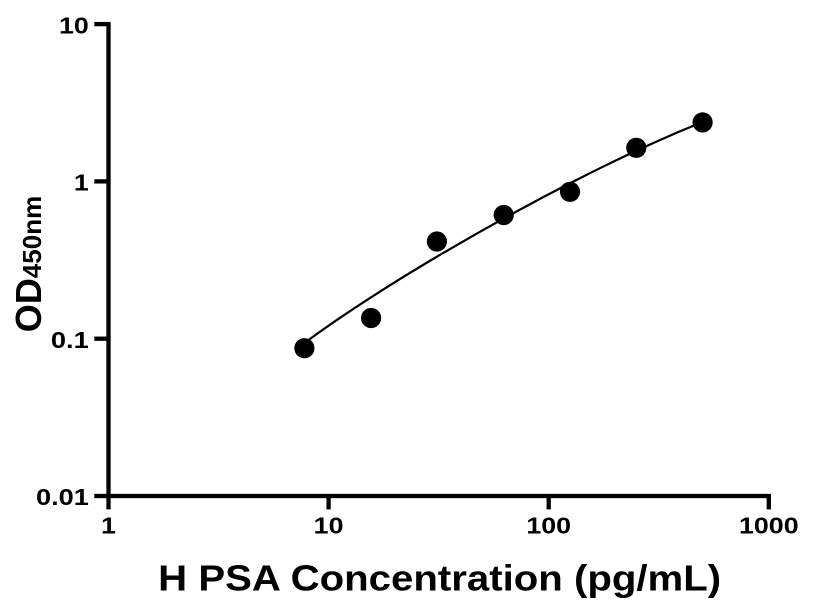  Describe the element at coordinates (28, 264) in the screenshot. I see `svg-text: OD450nm` at that location.